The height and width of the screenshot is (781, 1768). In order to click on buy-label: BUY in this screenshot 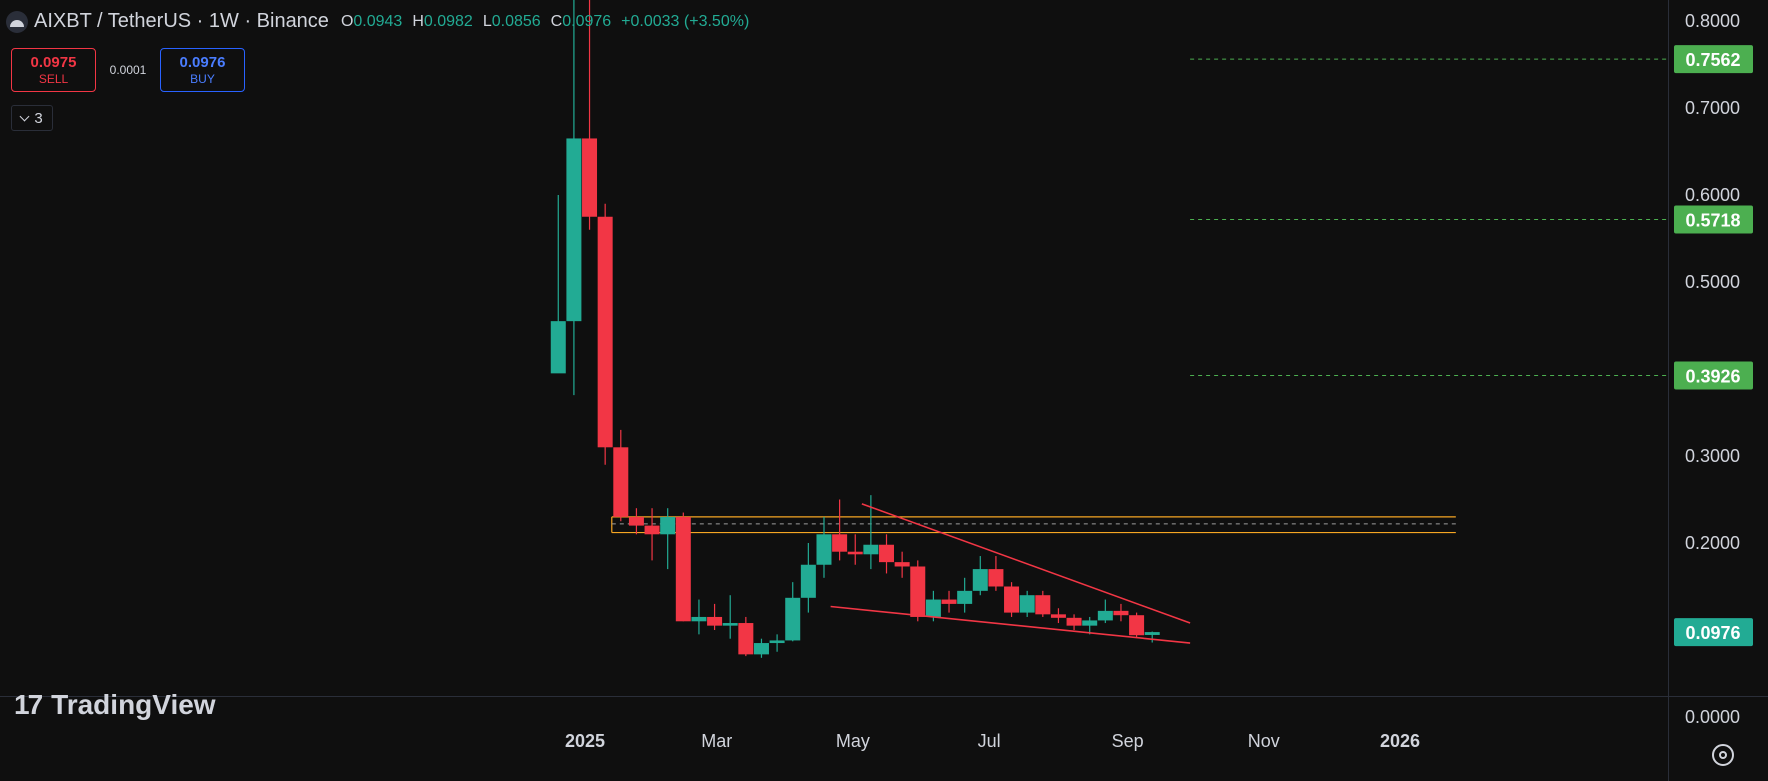, I will do `click(202, 79)`.